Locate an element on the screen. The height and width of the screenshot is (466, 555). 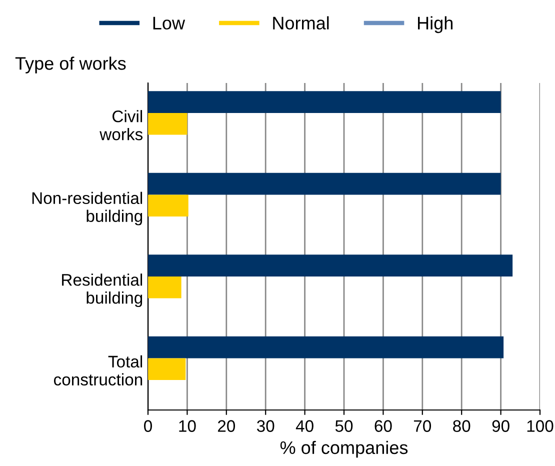
x-tick-label: 10 is located at coordinates (187, 426).